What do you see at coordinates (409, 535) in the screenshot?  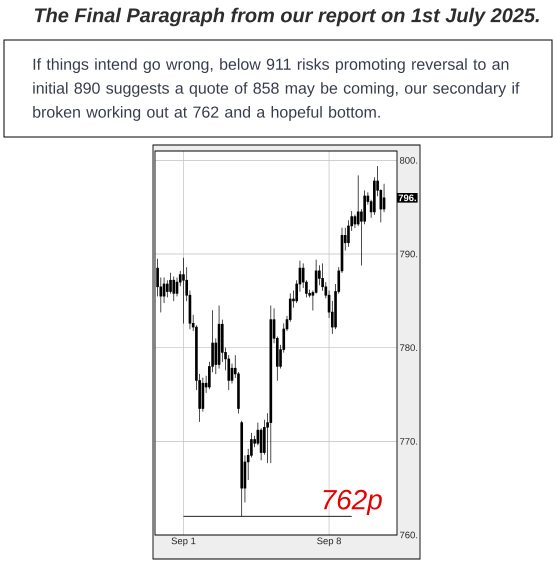 I see `y-tick-label: 760.` at bounding box center [409, 535].